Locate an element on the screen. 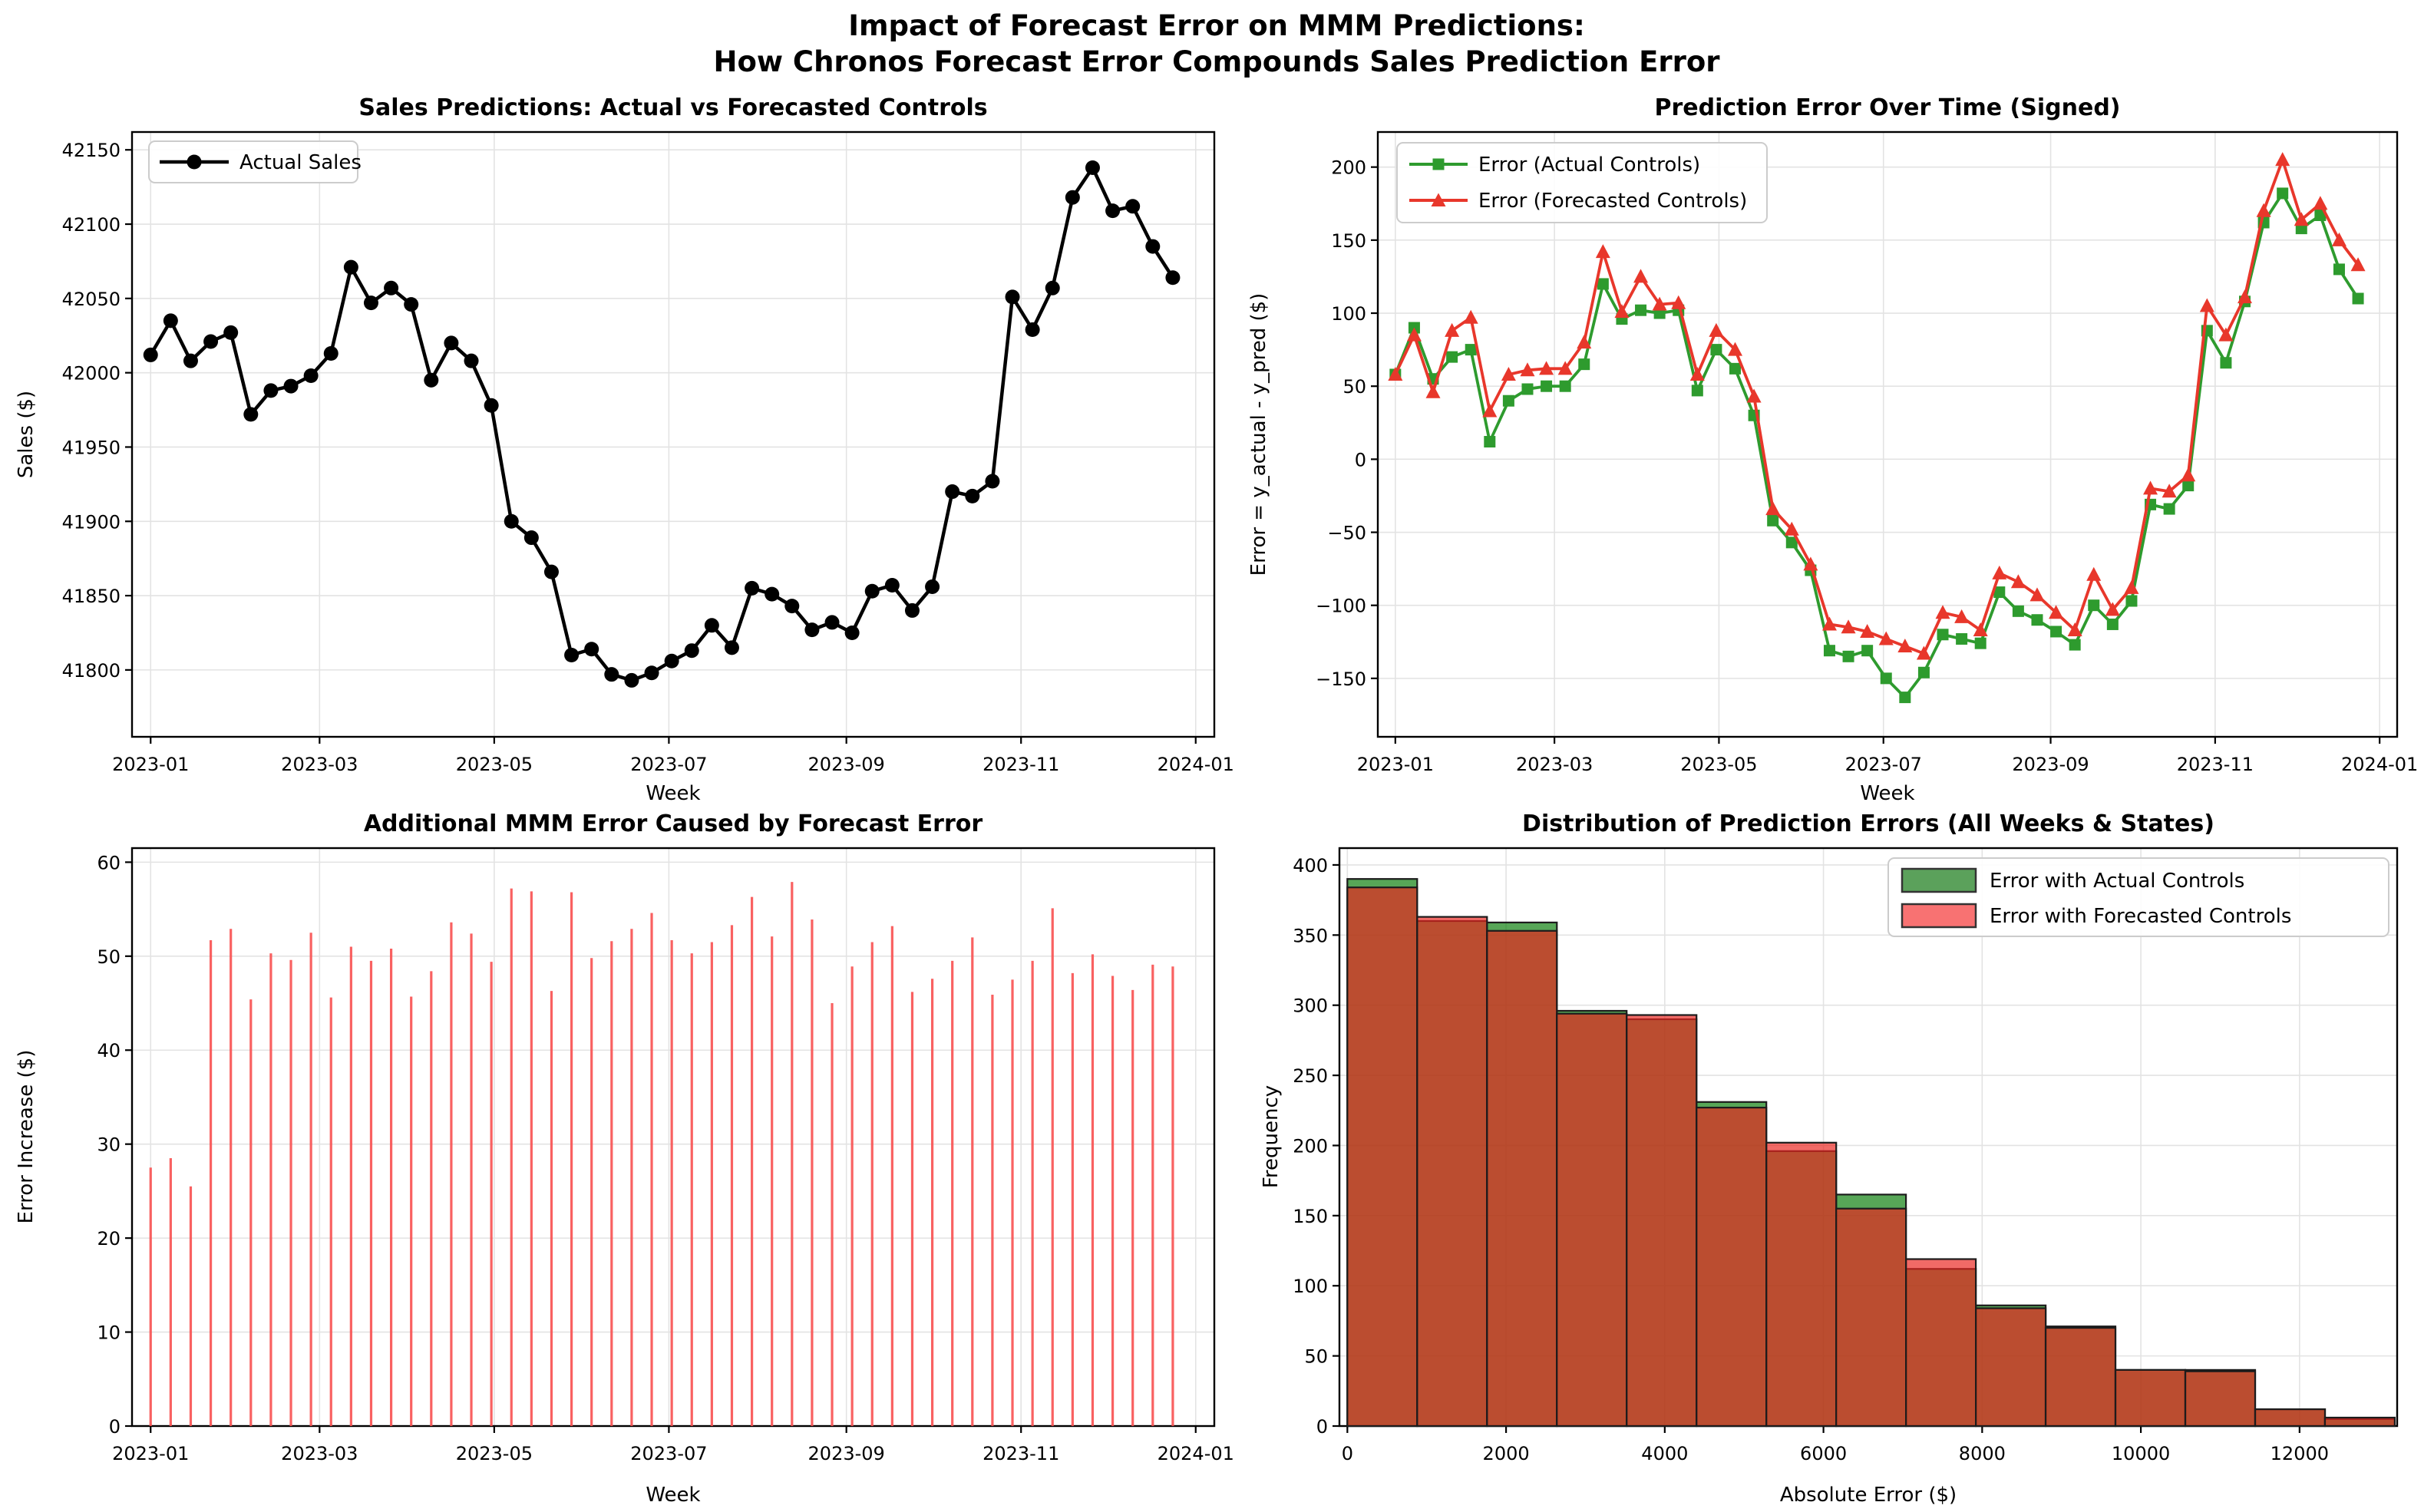  x-tick-label: 10000 is located at coordinates (2141, 1454).